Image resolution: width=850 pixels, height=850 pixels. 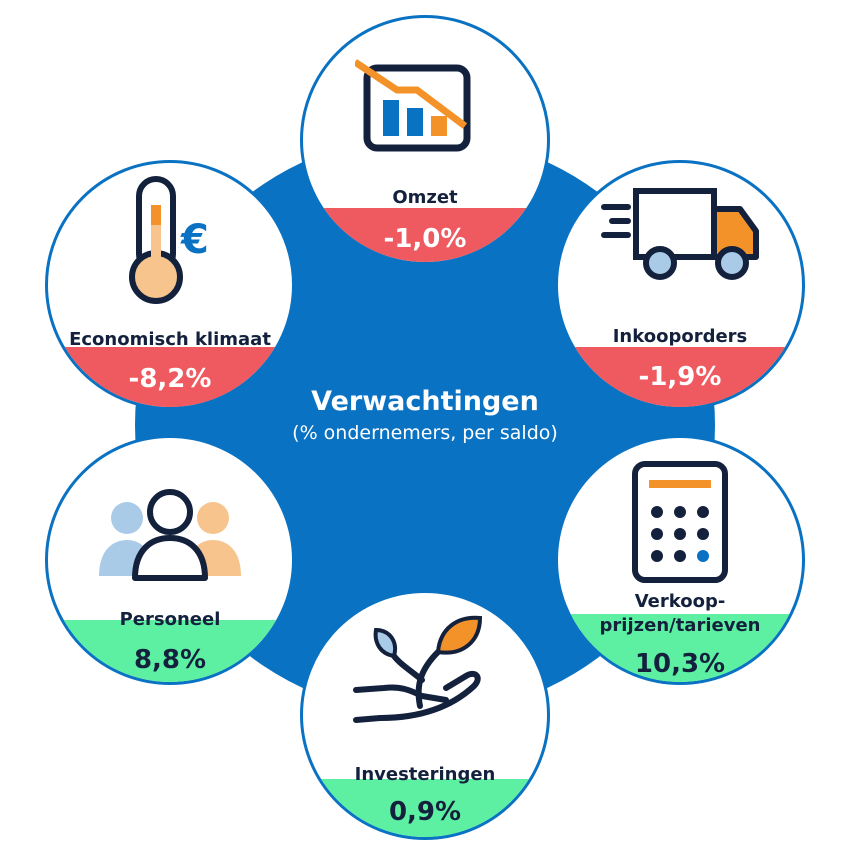 What do you see at coordinates (425, 433) in the screenshot?
I see `infographic-subtitle: (% ondernemers, per saldo)` at bounding box center [425, 433].